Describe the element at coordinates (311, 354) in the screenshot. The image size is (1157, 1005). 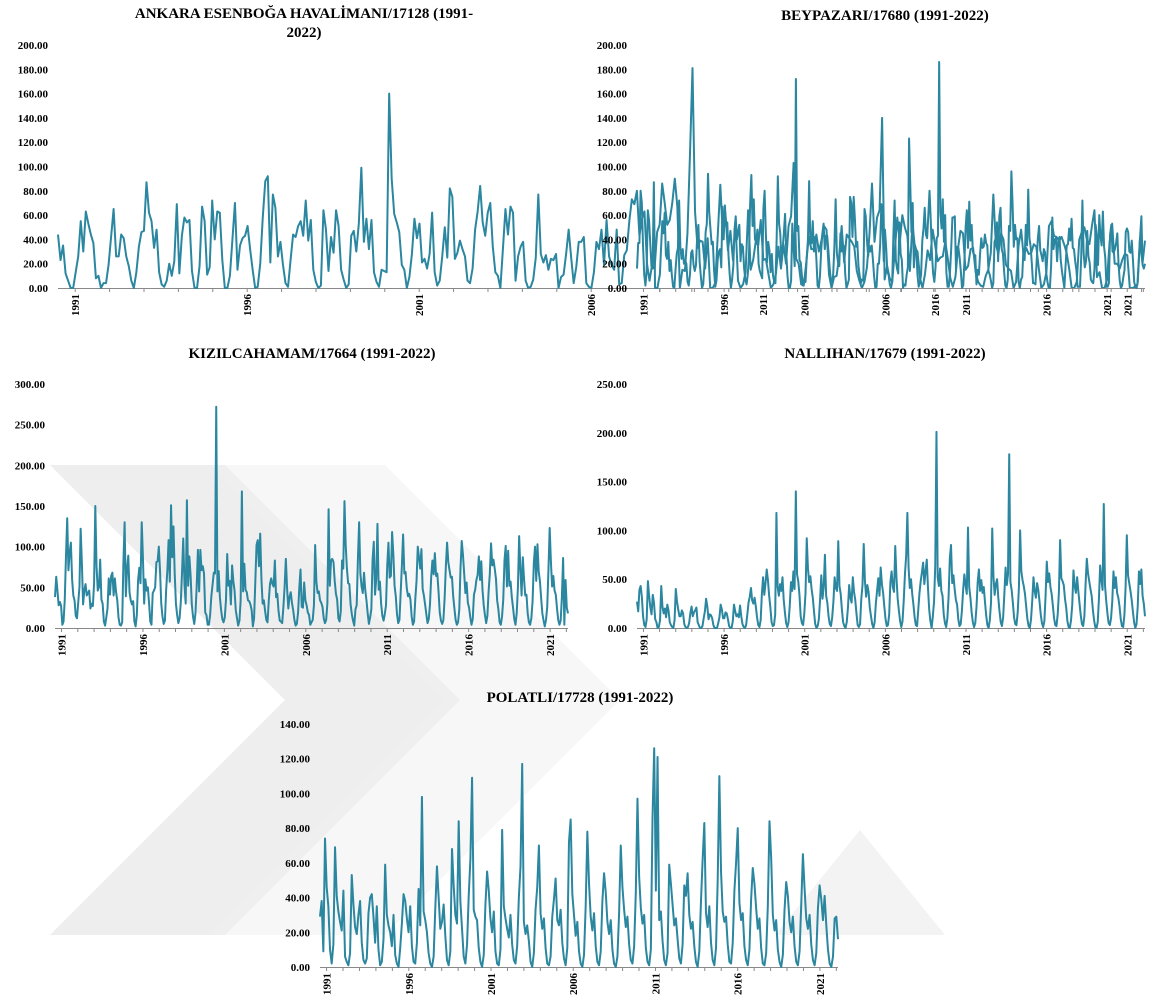
I see `chart-title: KIZILCAHAMAM/17664 (1991-2022)` at that location.